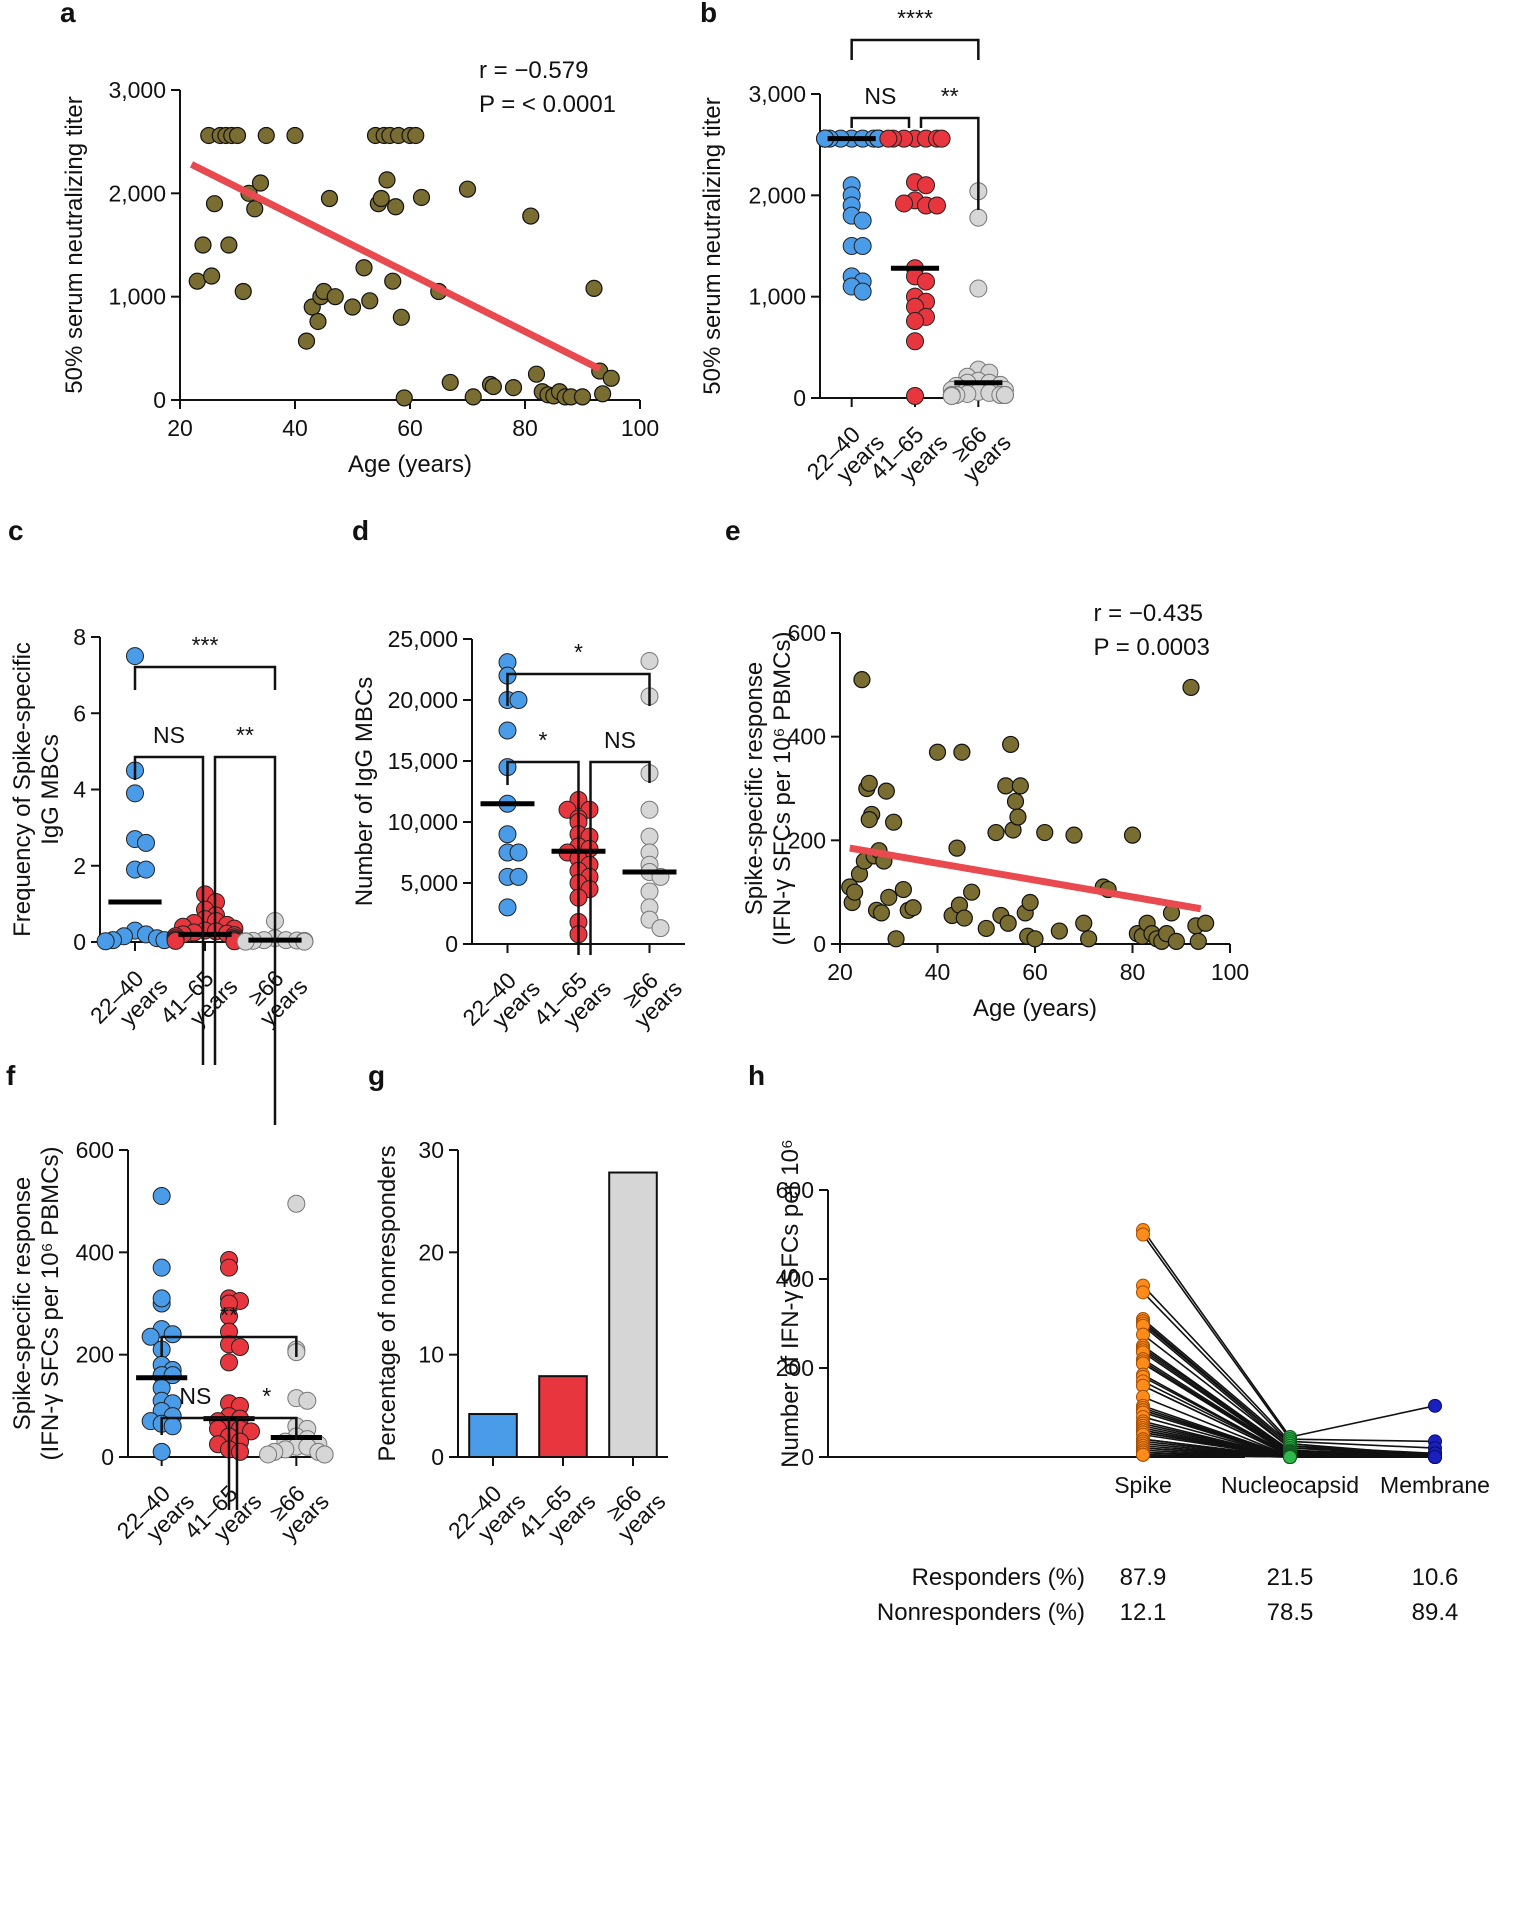  What do you see at coordinates (11, 1075) in the screenshot?
I see `panel-label: f` at bounding box center [11, 1075].